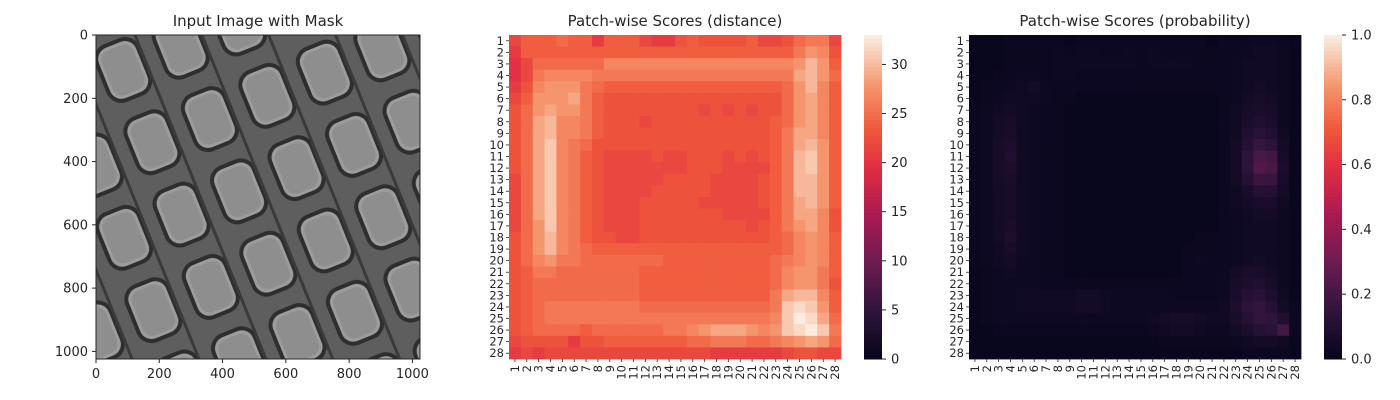 The width and height of the screenshot is (1400, 400). I want to click on row-label: 28, so click(496, 353).